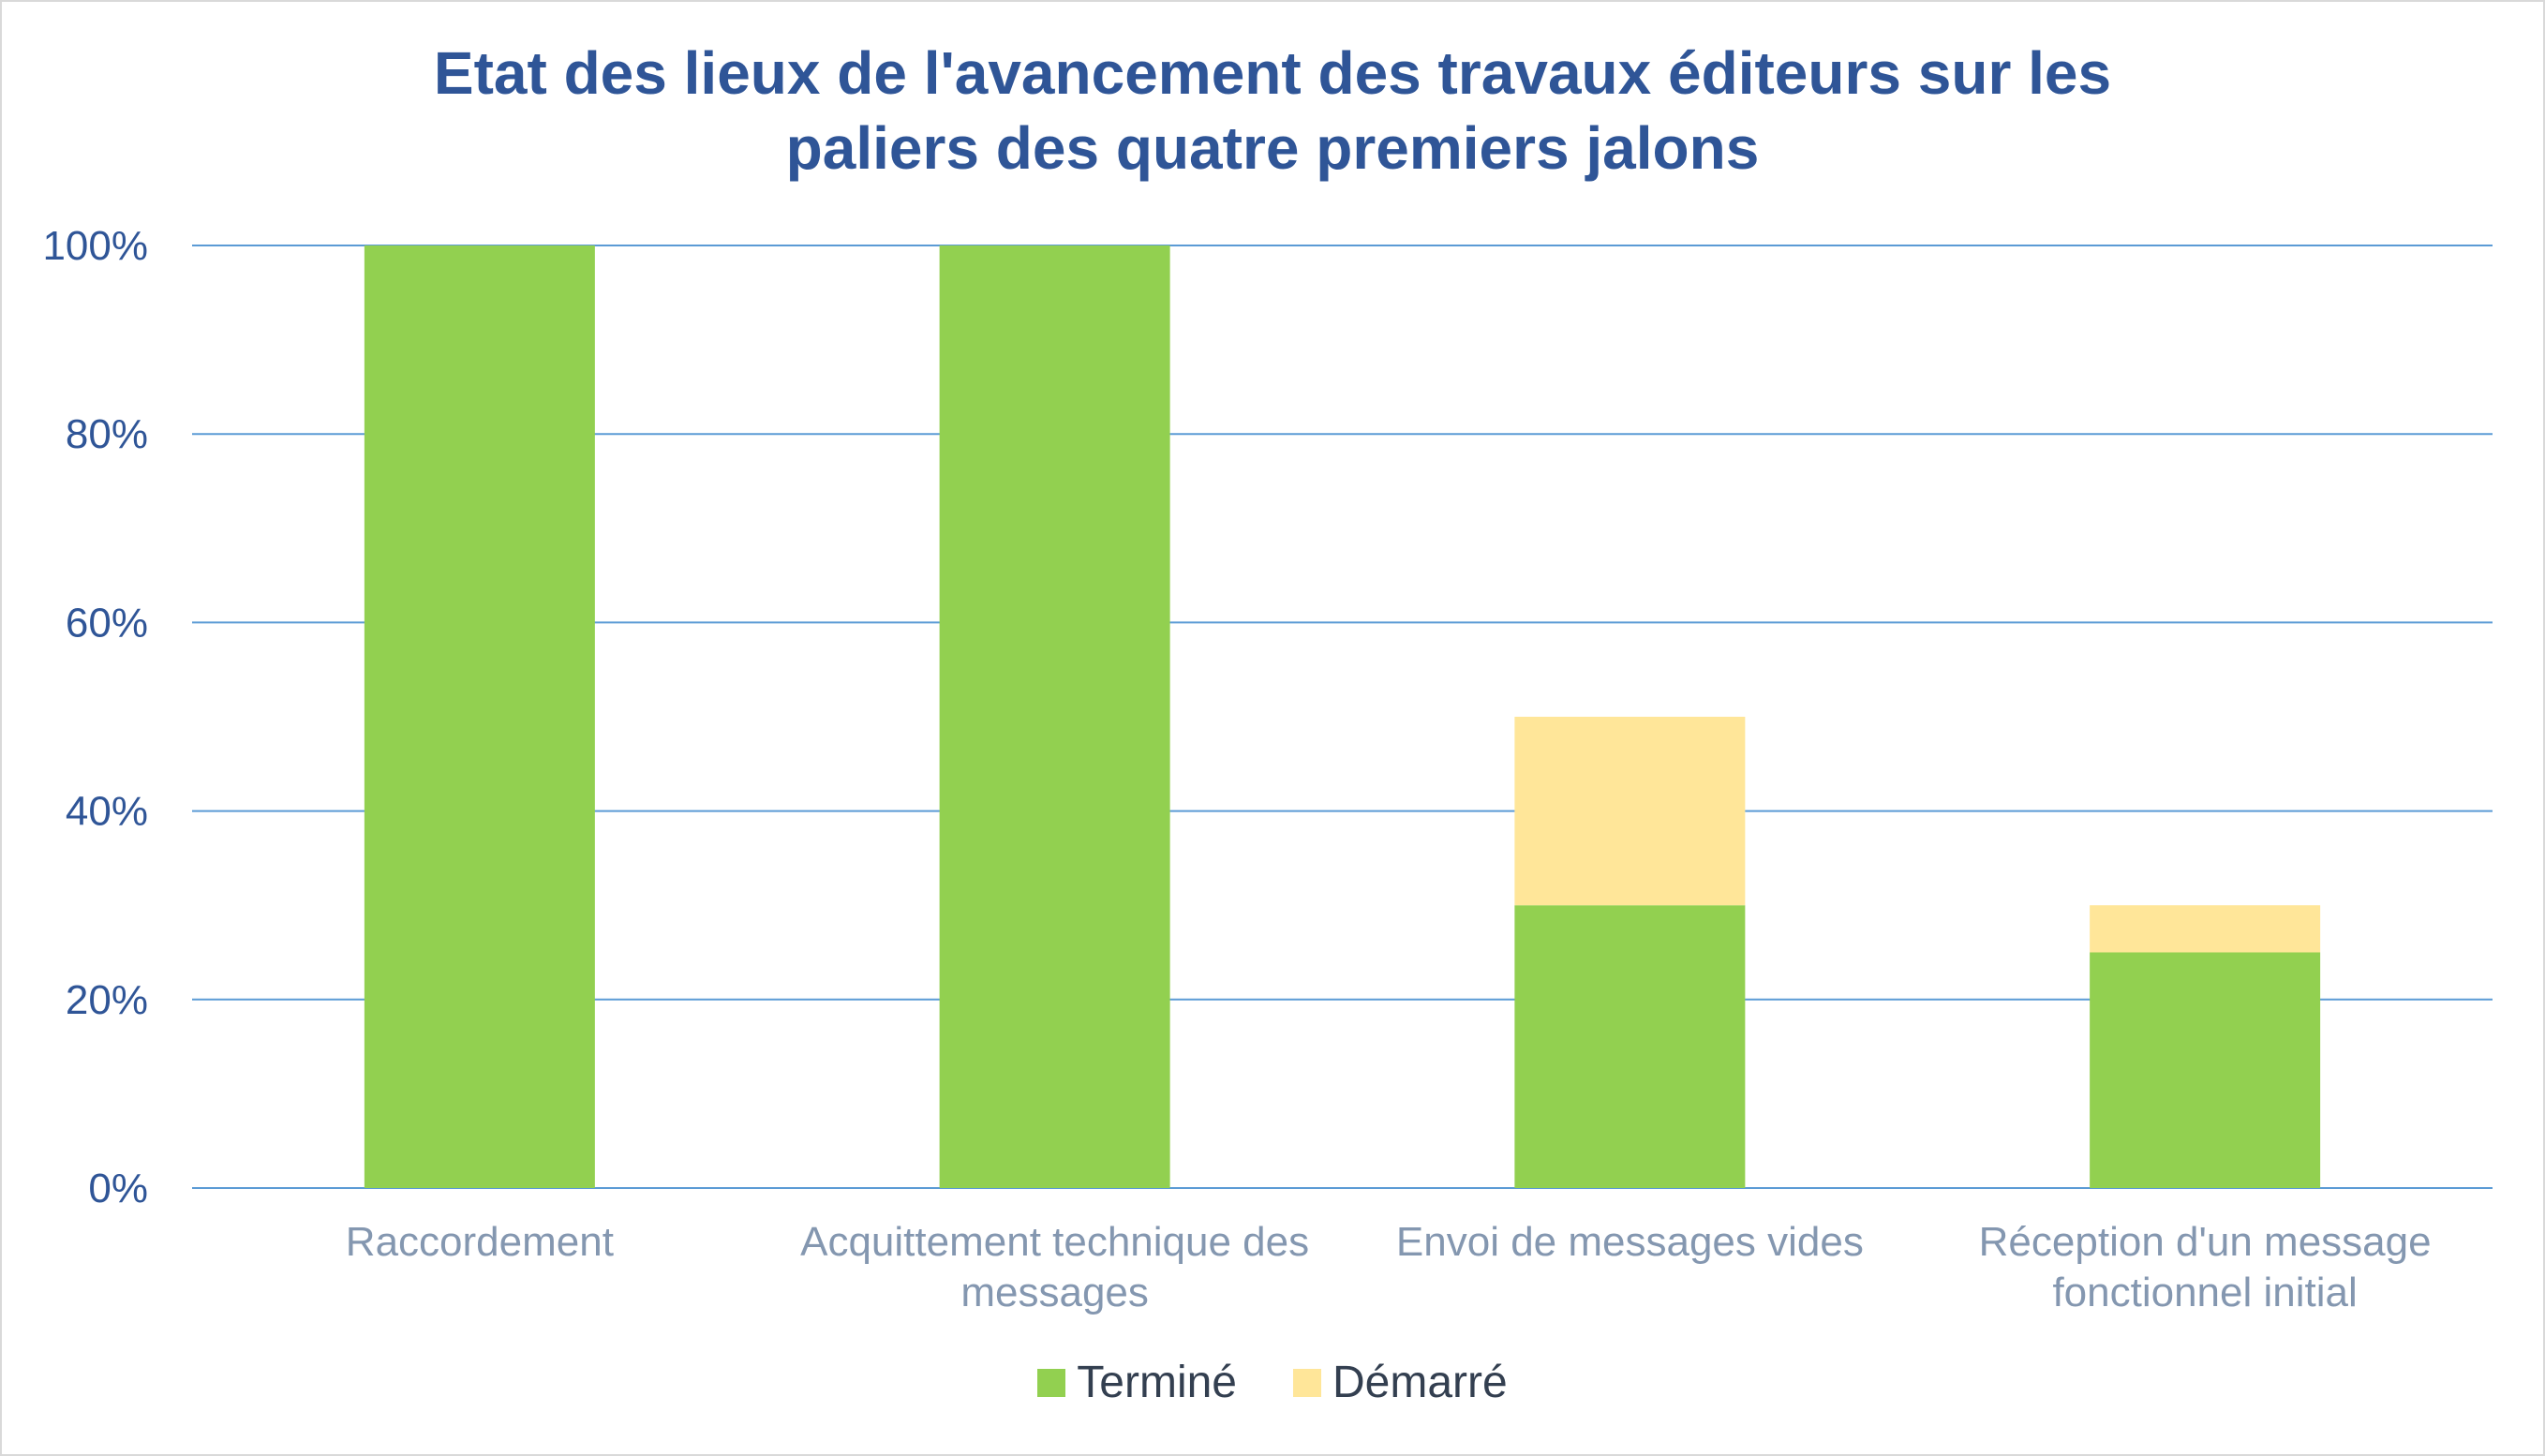 The width and height of the screenshot is (2545, 1456). I want to click on legend-item-demarre: Démarré, so click(1400, 1382).